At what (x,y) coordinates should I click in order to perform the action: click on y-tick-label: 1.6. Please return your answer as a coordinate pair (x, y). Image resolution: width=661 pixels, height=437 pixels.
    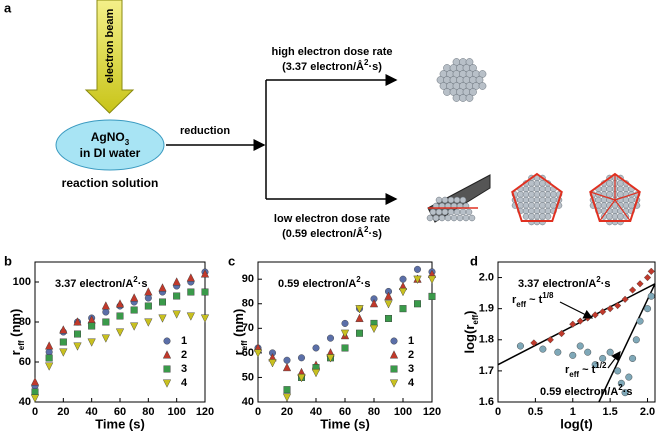
    Looking at the image, I should click on (486, 402).